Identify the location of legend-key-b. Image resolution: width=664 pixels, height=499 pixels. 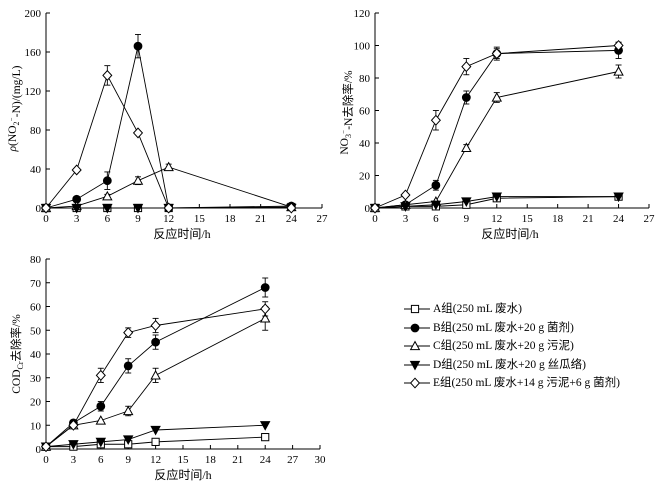
(417, 327).